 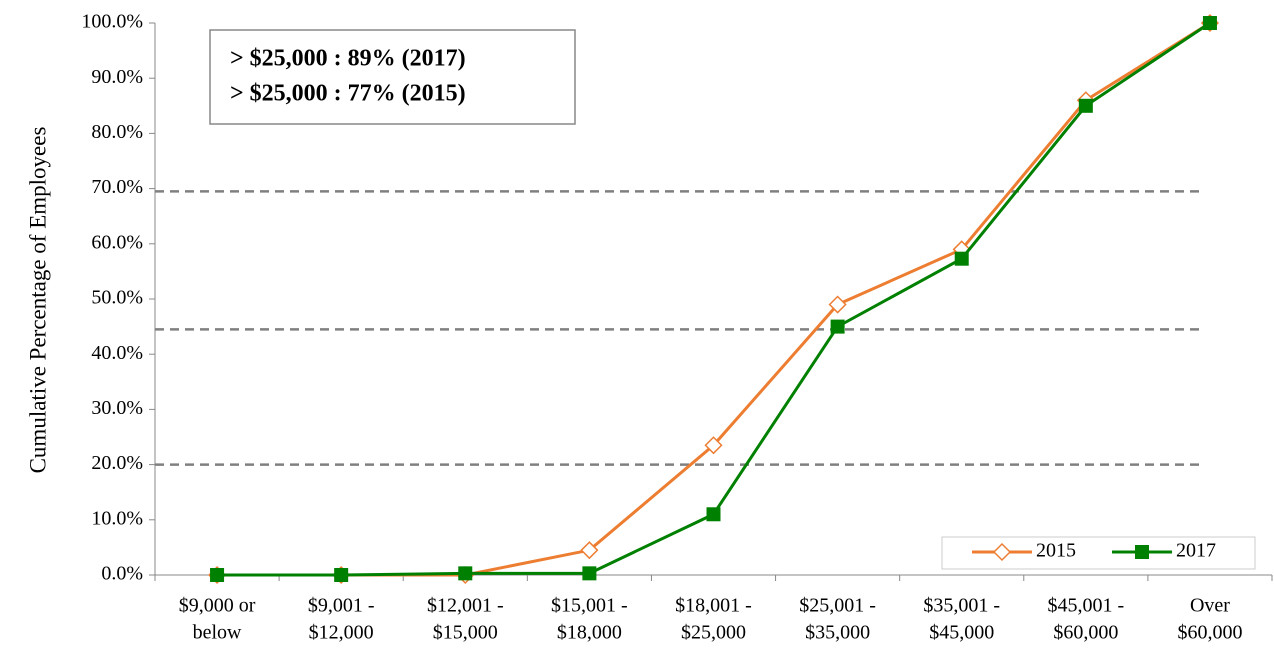 What do you see at coordinates (122, 574) in the screenshot?
I see `y-tick-label: 0.0%` at bounding box center [122, 574].